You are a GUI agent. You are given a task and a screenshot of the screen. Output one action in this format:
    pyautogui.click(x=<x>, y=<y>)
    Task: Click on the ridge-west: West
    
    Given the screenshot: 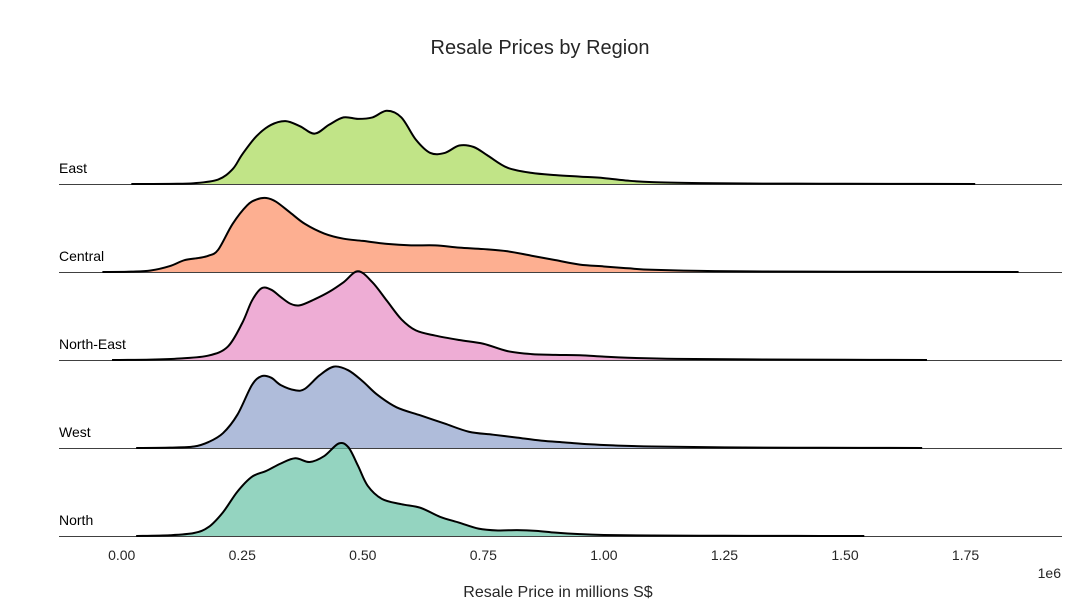 What is the action you would take?
    pyautogui.click(x=560, y=407)
    